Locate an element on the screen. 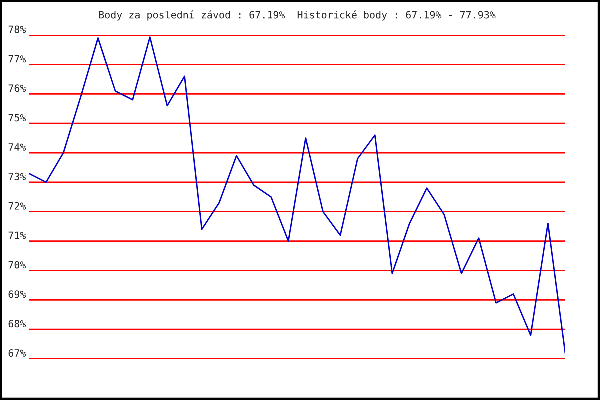 The width and height of the screenshot is (600, 400). y-tick-label: 77% is located at coordinates (17, 59).